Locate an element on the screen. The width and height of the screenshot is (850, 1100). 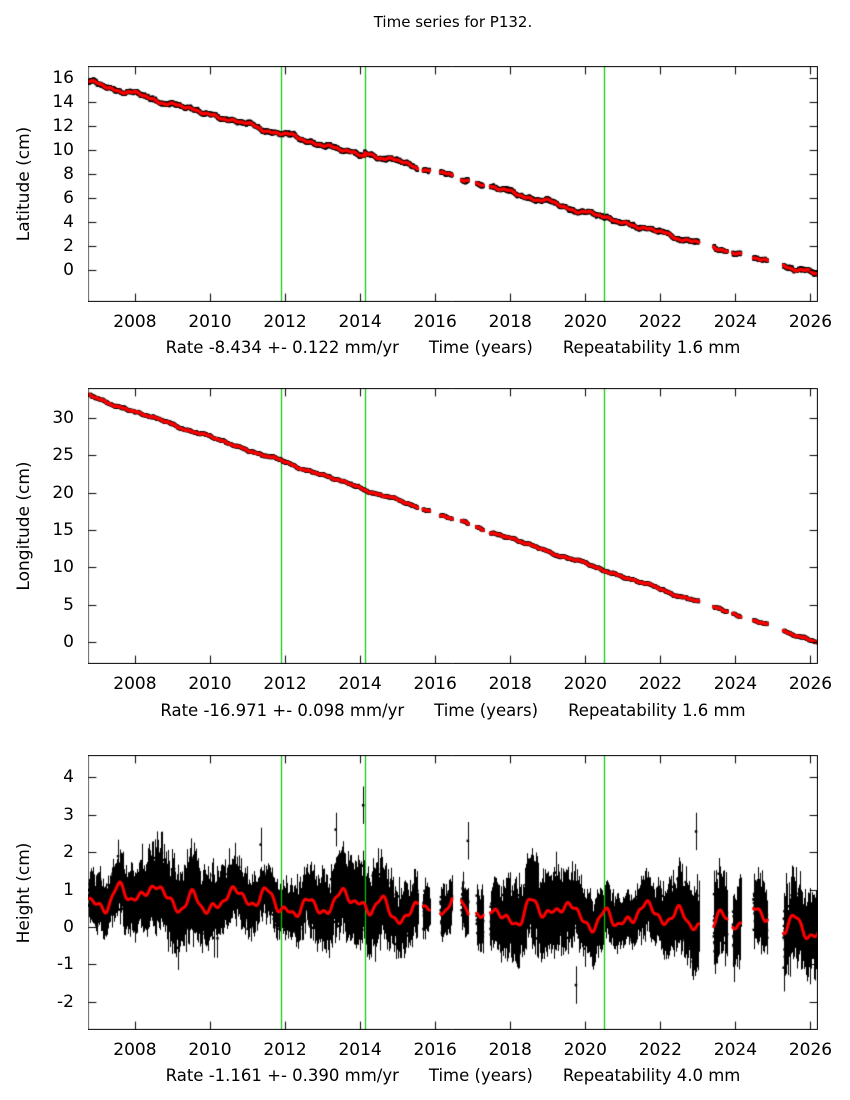
y-tick-label: 8 is located at coordinates (68, 173).